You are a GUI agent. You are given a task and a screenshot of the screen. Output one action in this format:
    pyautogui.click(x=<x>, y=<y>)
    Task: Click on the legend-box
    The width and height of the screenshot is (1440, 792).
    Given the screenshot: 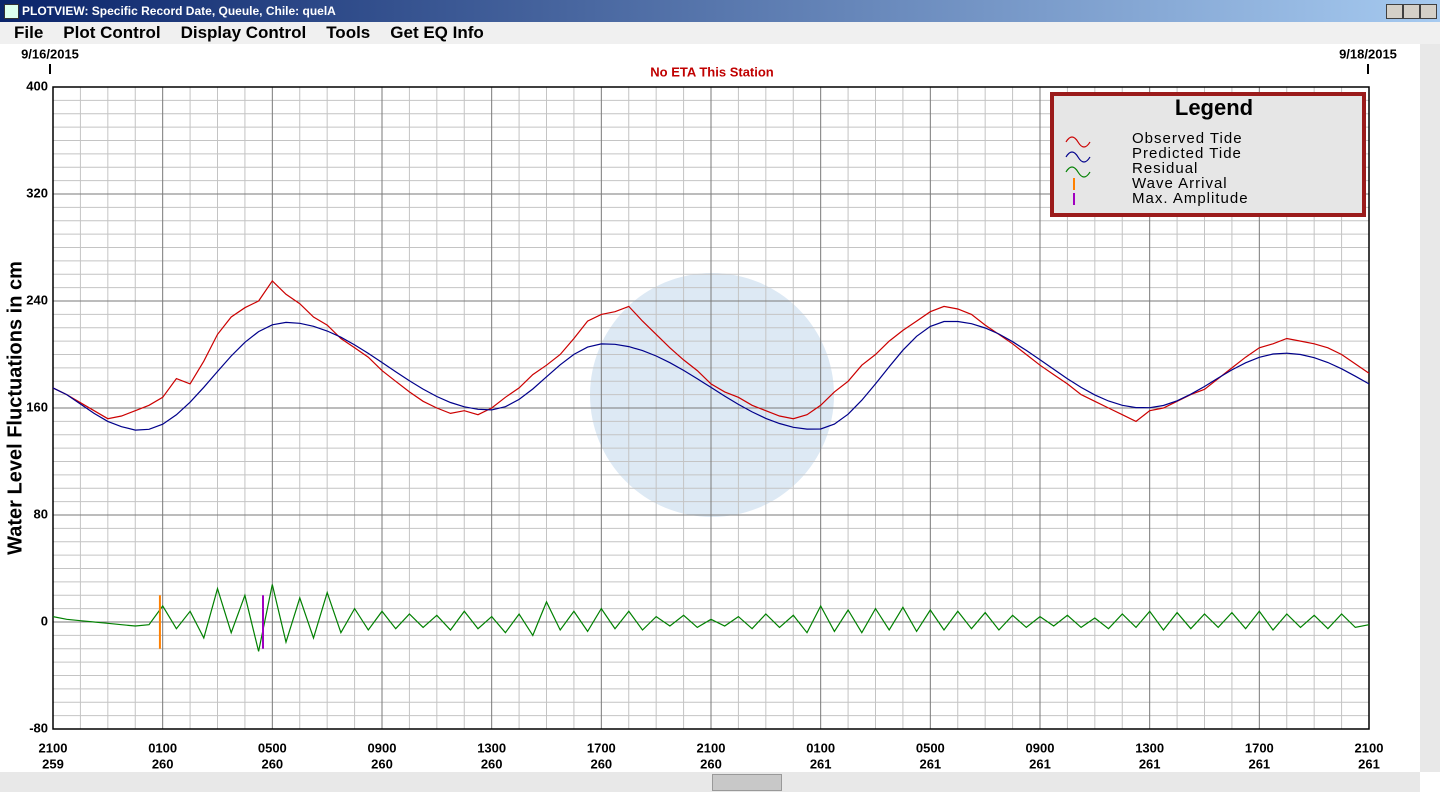 What is the action you would take?
    pyautogui.click(x=1208, y=154)
    